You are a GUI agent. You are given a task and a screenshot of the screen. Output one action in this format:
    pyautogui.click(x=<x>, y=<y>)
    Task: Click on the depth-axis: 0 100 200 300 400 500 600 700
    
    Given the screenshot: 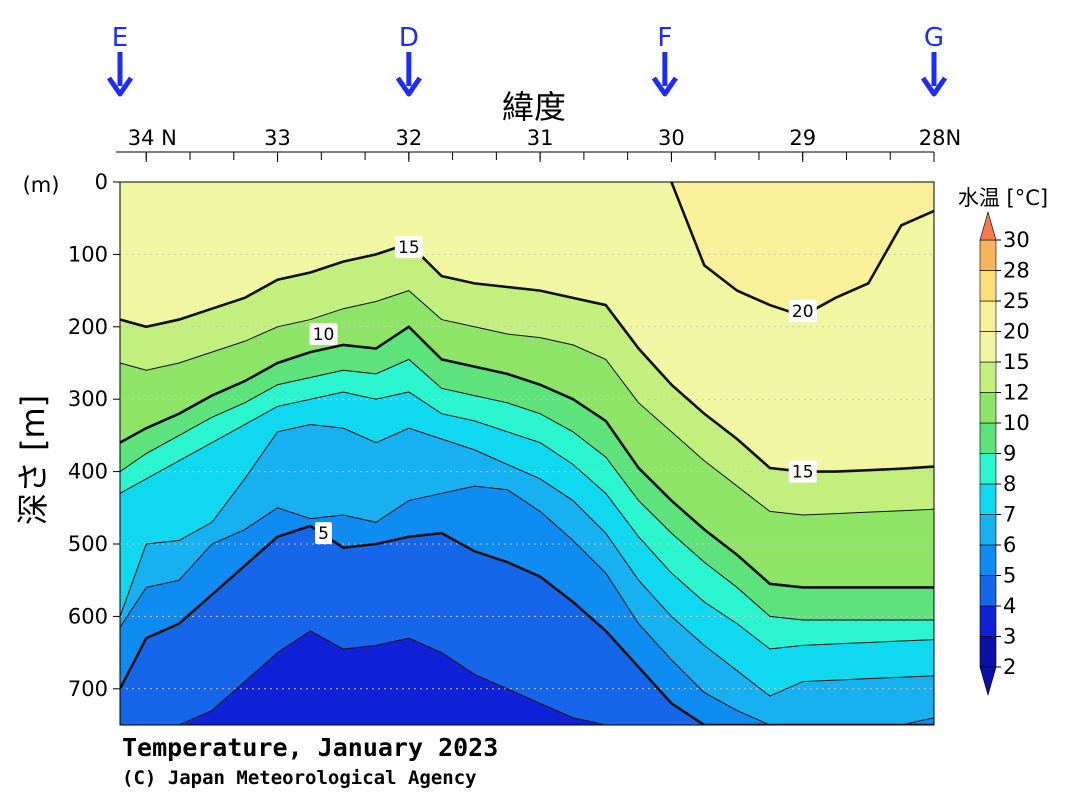 What is the action you would take?
    pyautogui.click(x=94, y=435)
    